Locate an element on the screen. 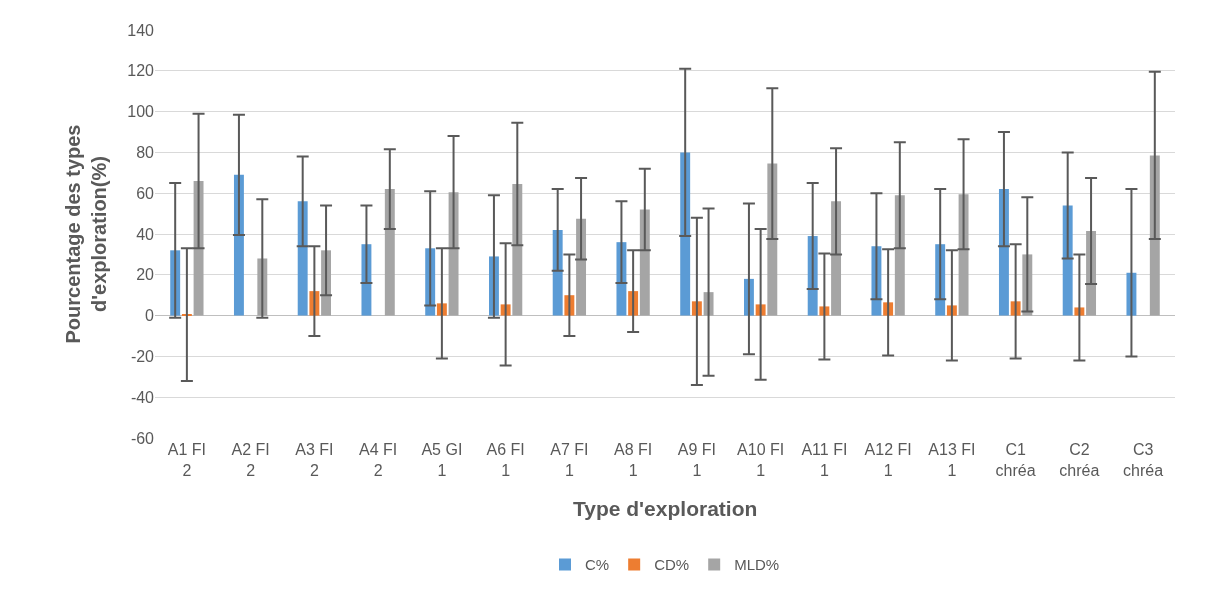 The height and width of the screenshot is (603, 1215). x-tick-label: A10 FI 1 is located at coordinates (761, 460).